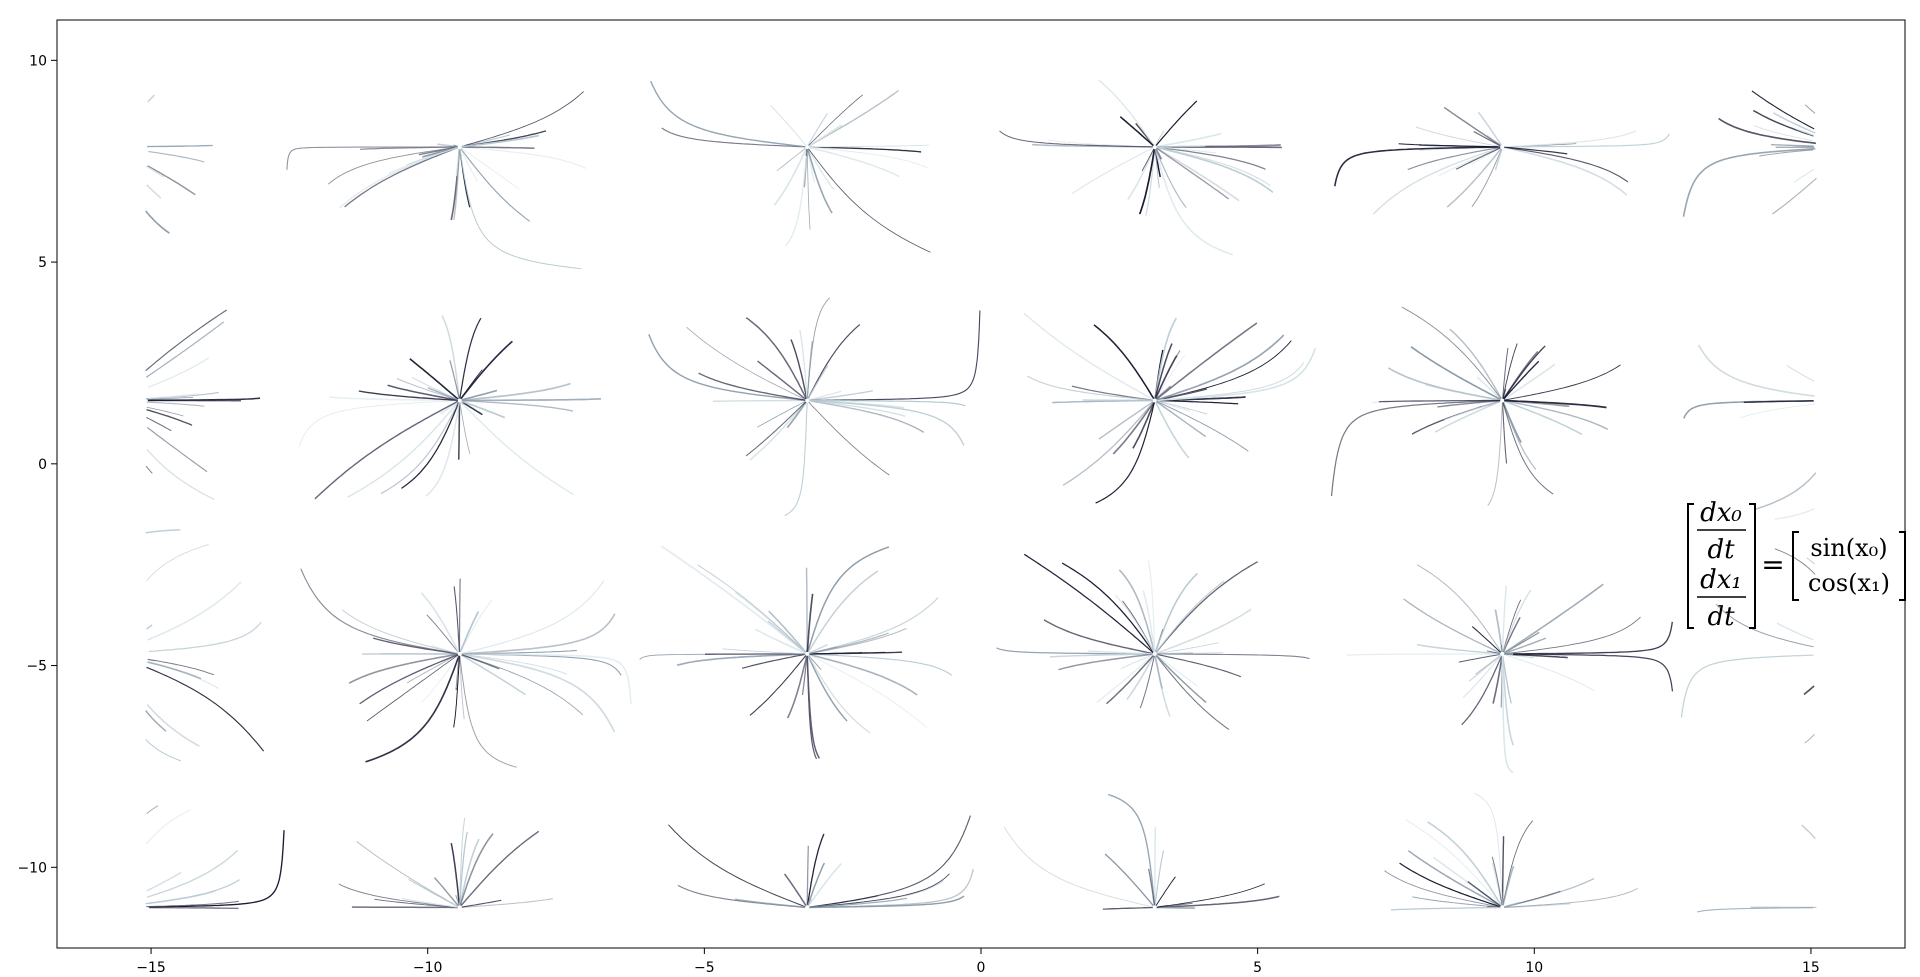  I want to click on y-tick-label: −10, so click(32, 868).